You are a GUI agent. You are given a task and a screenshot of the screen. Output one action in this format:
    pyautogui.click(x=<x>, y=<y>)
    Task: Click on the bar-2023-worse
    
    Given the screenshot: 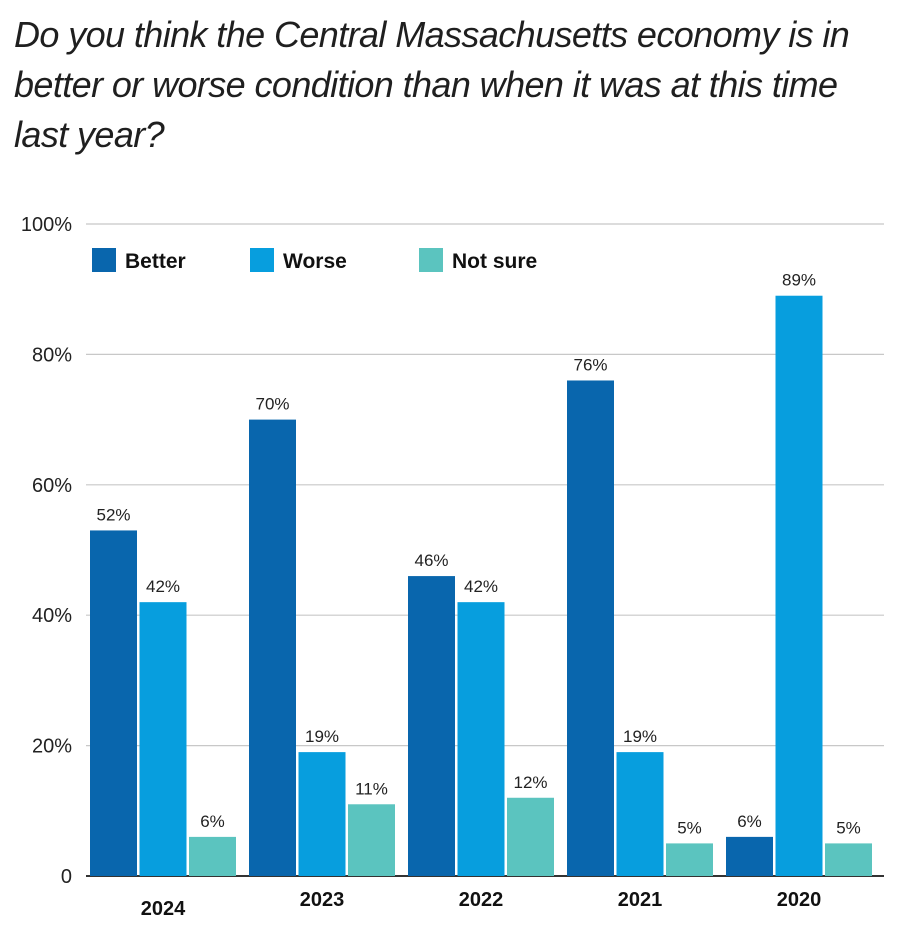 What is the action you would take?
    pyautogui.click(x=322, y=814)
    